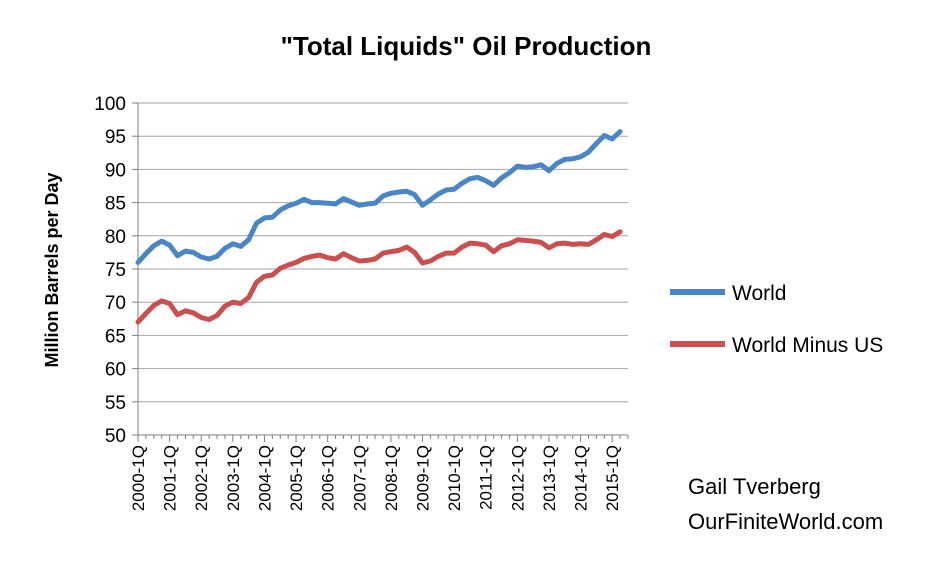  What do you see at coordinates (110, 104) in the screenshot?
I see `y-tick-label-100: 100` at bounding box center [110, 104].